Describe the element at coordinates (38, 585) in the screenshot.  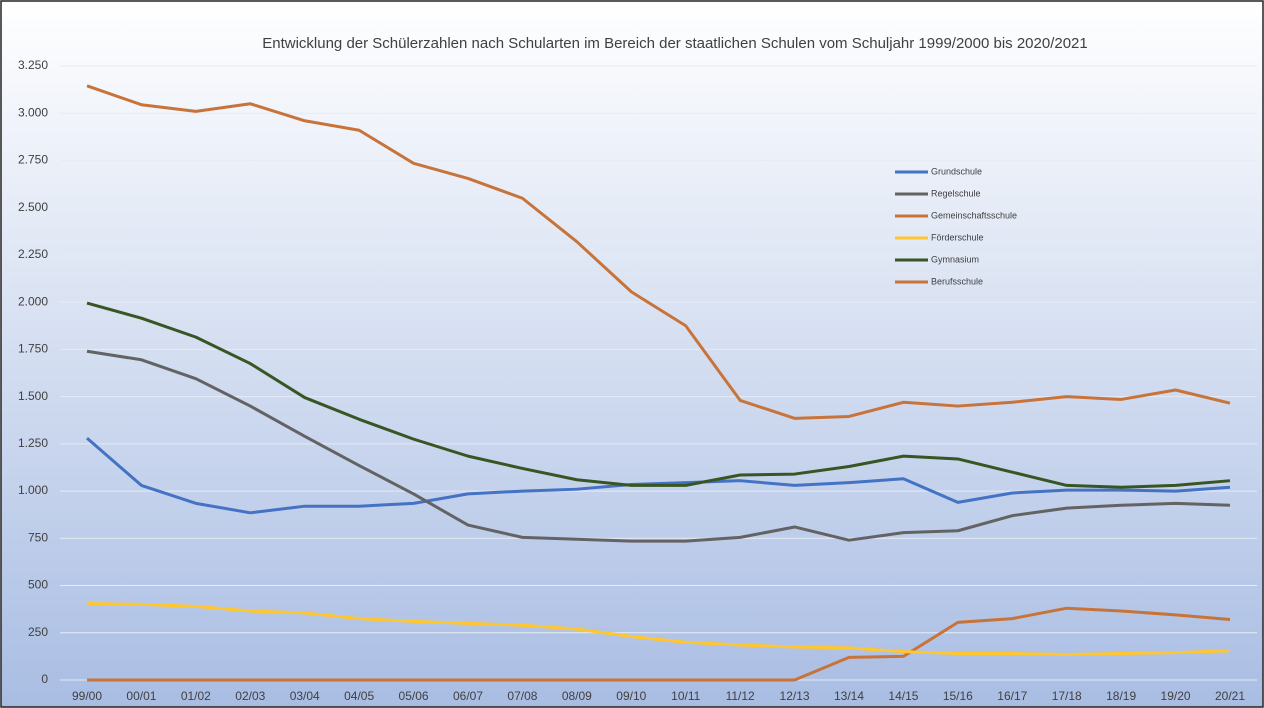
I see `y-tick-label: 500` at that location.